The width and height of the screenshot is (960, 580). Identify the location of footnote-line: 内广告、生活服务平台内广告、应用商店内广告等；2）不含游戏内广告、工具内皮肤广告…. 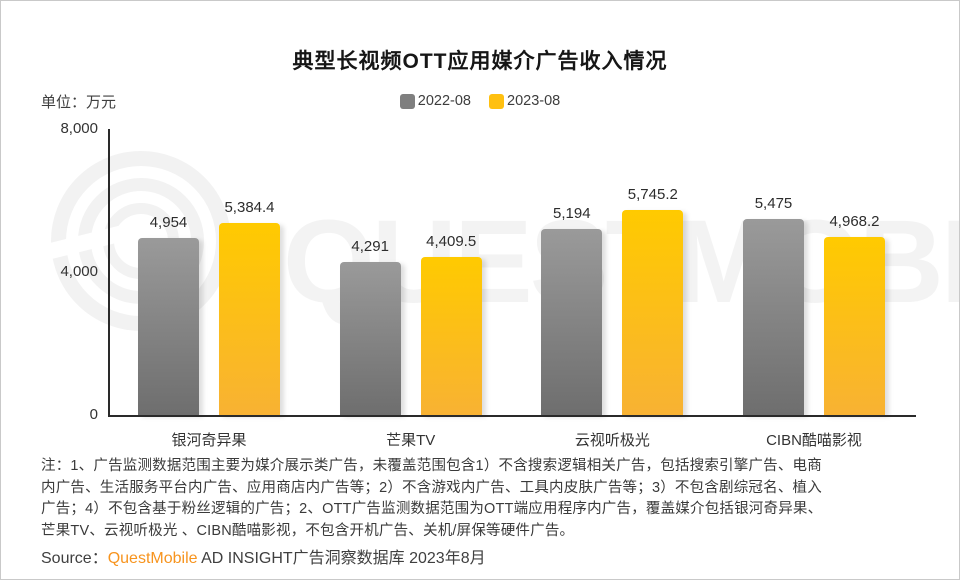
(431, 487).